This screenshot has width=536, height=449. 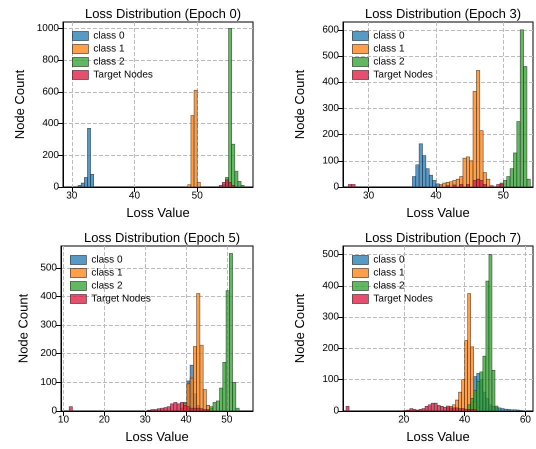 I want to click on y-tick-label: 1000, so click(x=48, y=28).